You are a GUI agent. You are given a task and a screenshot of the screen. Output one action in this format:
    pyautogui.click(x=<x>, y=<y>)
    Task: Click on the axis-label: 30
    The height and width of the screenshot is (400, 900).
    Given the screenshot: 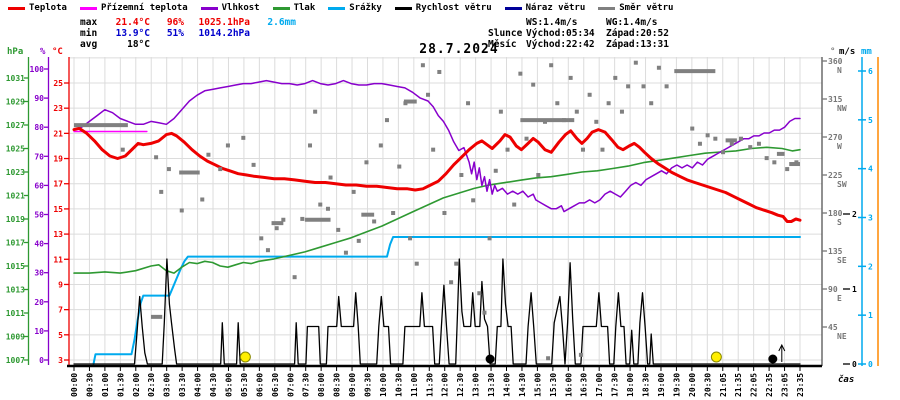 What is the action you would take?
    pyautogui.click(x=39, y=273)
    